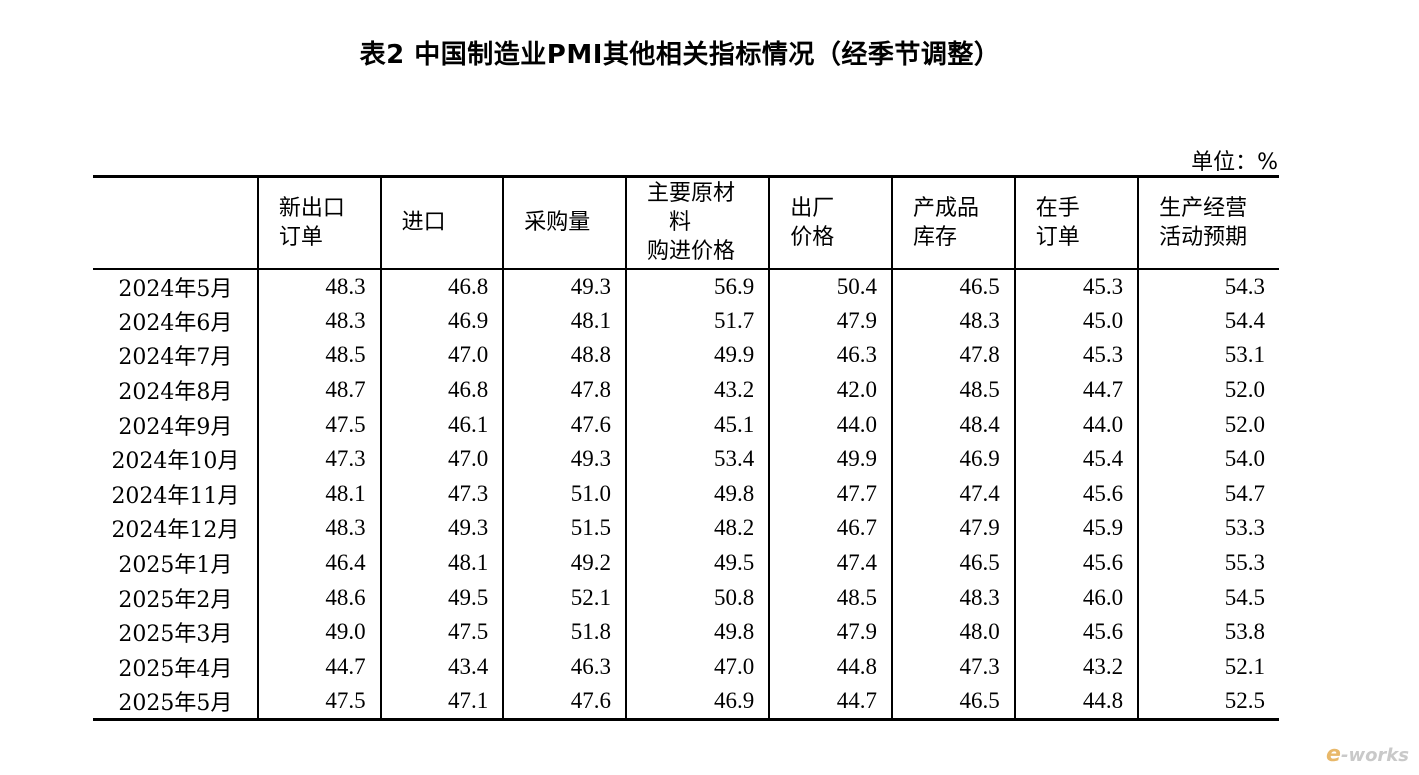  Describe the element at coordinates (1208, 563) in the screenshot. I see `value-cell: 55.3` at that location.